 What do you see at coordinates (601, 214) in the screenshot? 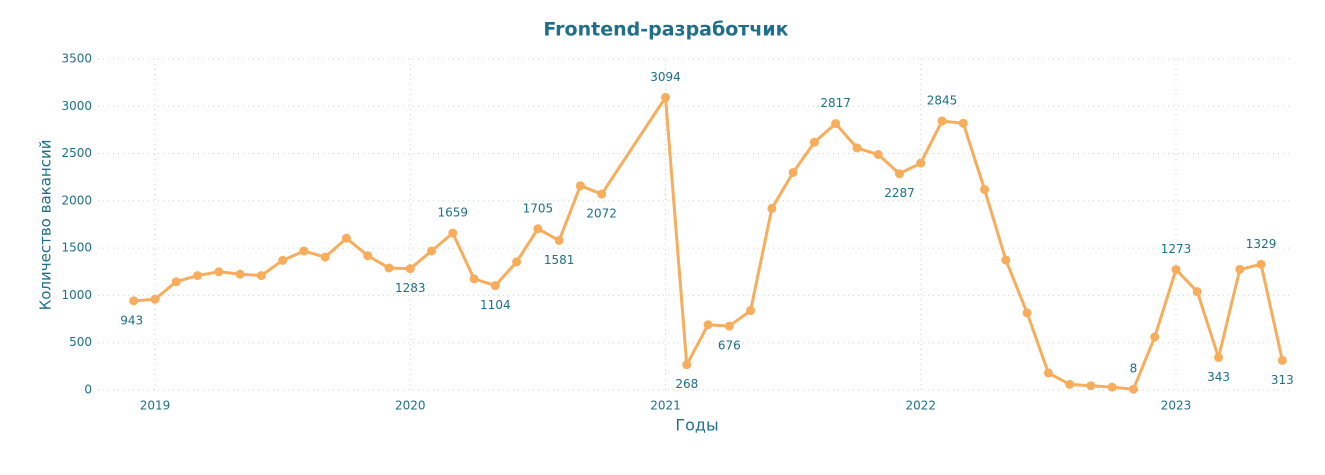
I see `data-label: 2072` at bounding box center [601, 214].